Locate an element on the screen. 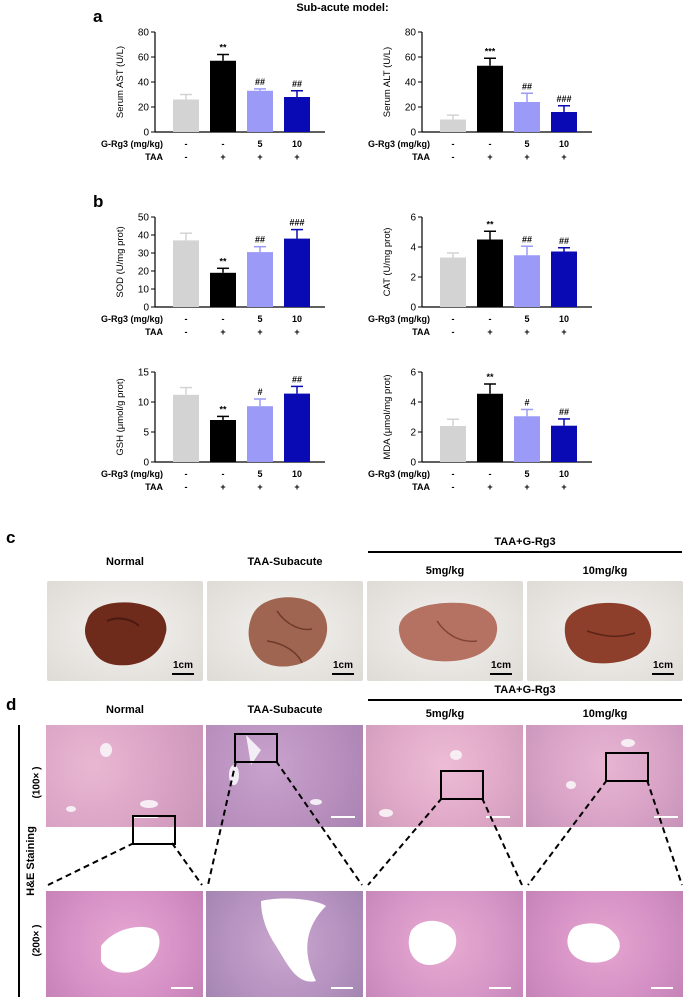 This screenshot has height=1001, width=685. liver-photo-5mgkg is located at coordinates (445, 631).